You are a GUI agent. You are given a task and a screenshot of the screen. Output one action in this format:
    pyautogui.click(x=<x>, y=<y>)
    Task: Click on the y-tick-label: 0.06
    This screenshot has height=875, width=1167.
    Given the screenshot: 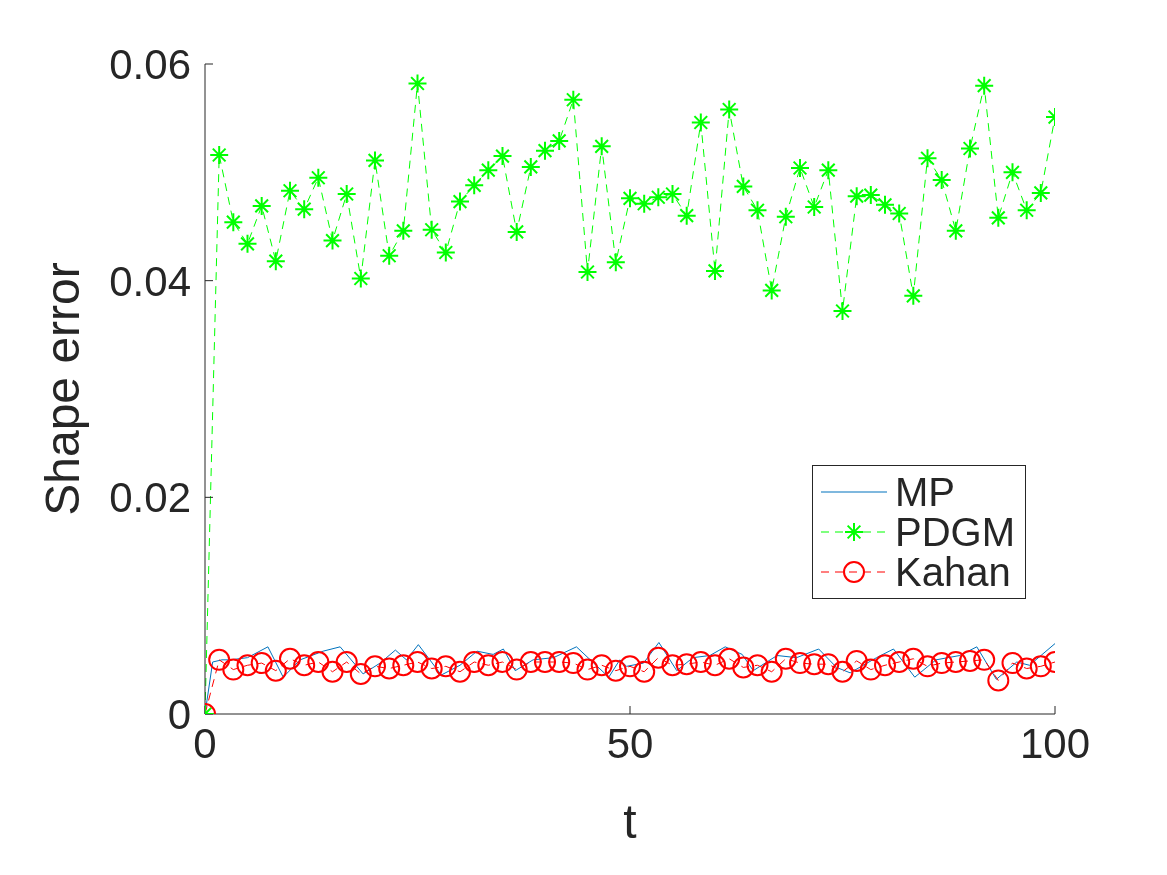 What is the action you would take?
    pyautogui.click(x=150, y=64)
    